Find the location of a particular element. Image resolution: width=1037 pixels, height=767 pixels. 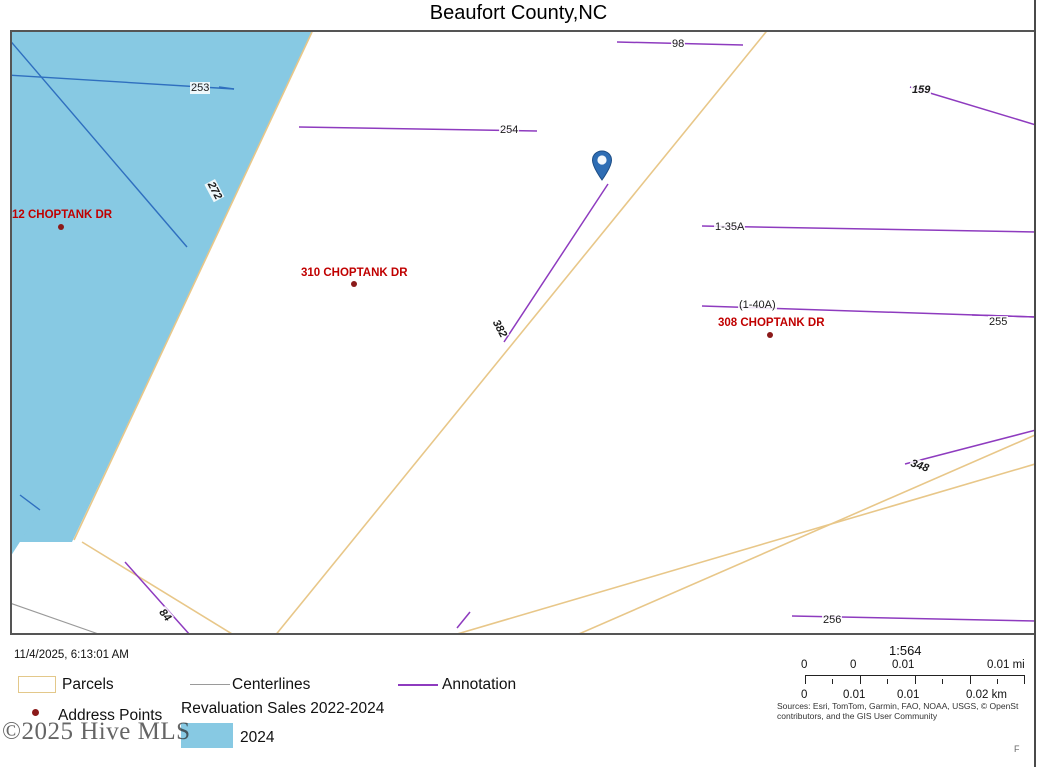

centerlines-layer is located at coordinates (55, 618).